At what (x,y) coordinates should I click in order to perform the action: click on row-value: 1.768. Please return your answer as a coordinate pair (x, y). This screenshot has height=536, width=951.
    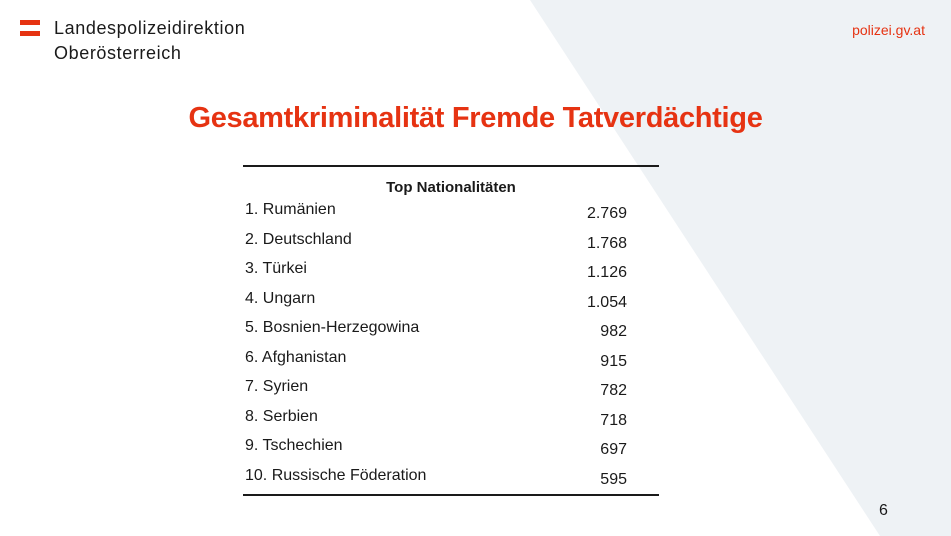
    Looking at the image, I should click on (606, 243).